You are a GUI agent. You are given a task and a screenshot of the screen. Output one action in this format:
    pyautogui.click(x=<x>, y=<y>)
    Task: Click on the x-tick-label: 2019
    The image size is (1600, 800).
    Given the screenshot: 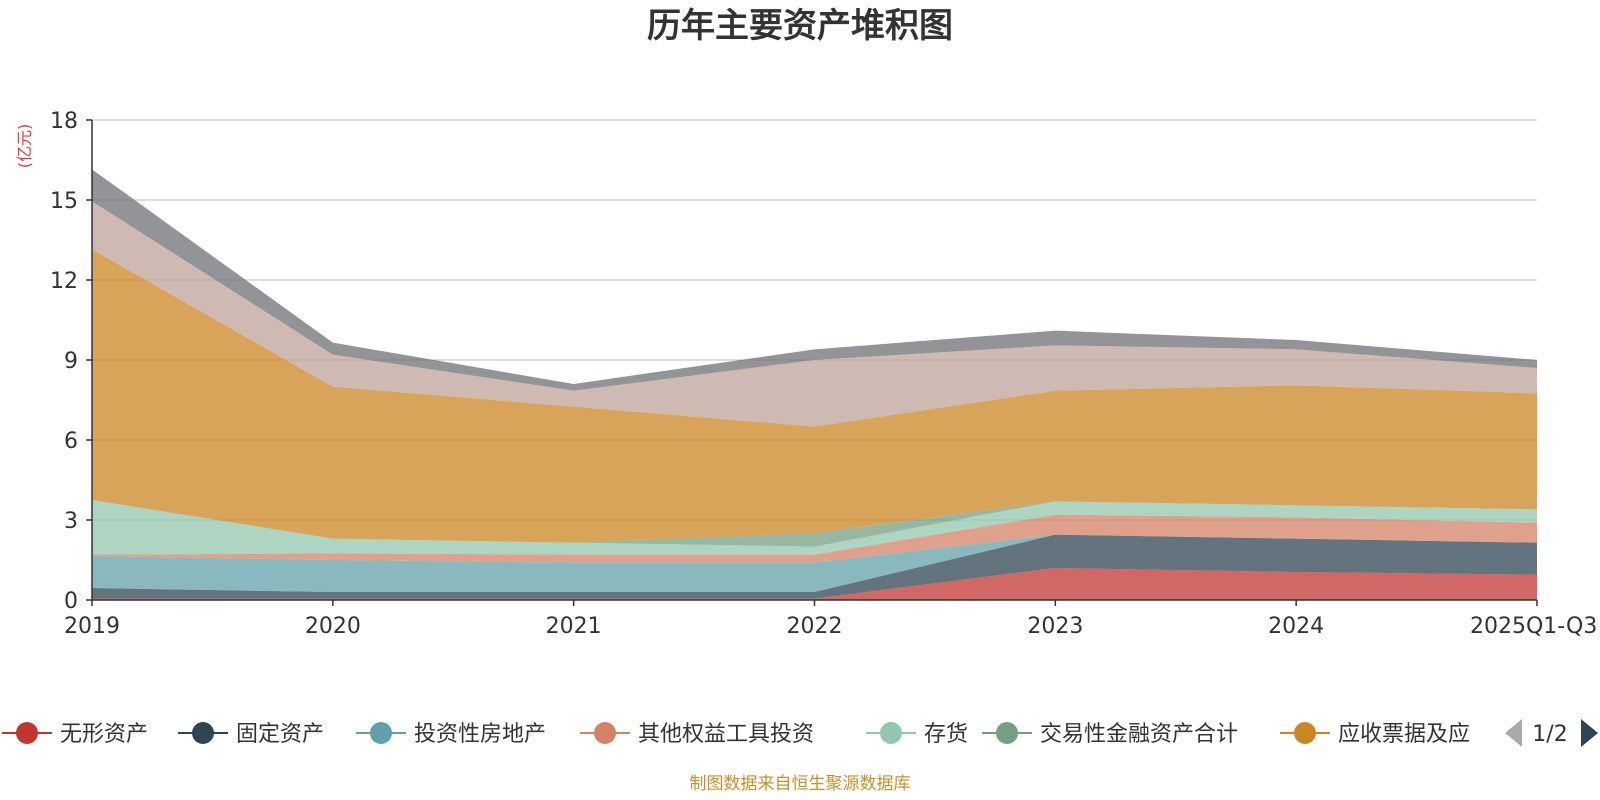 What is the action you would take?
    pyautogui.click(x=92, y=626)
    